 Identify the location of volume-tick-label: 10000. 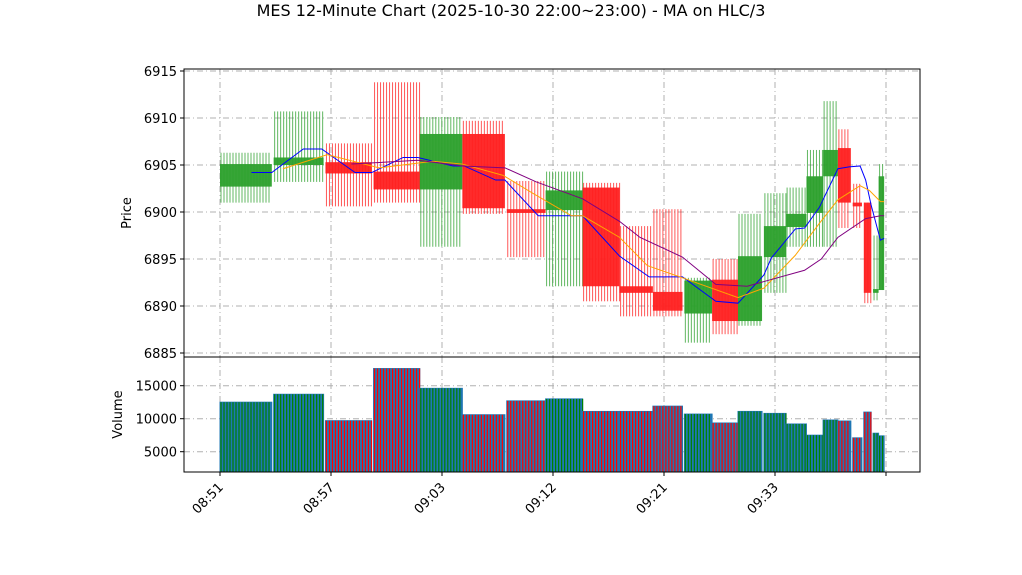
(156, 420).